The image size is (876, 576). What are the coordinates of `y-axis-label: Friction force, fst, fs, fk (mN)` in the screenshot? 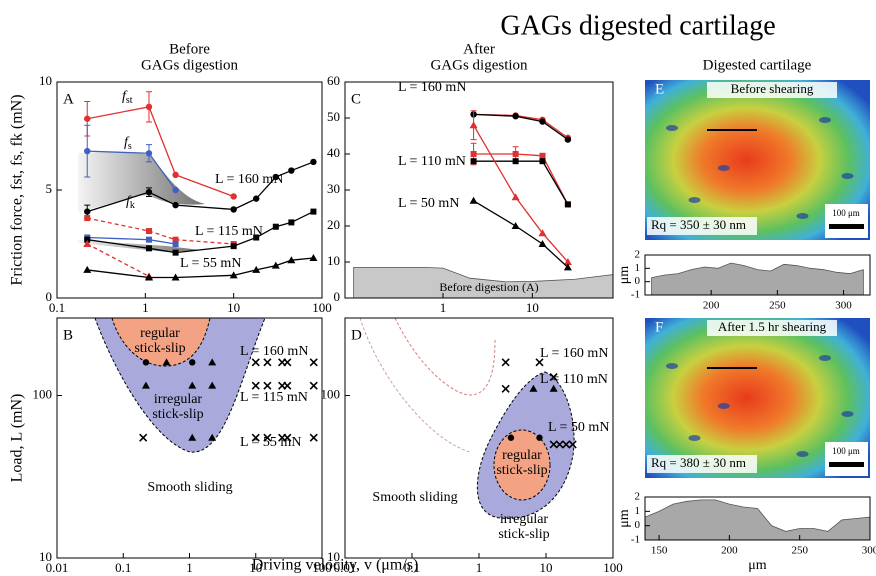 It's located at (17, 189).